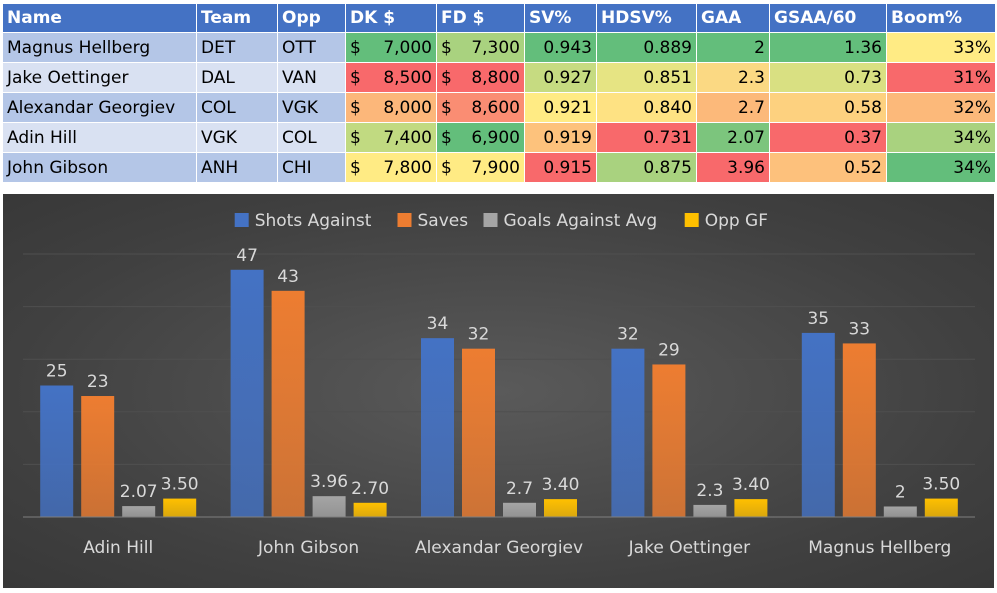 This screenshot has width=997, height=593. I want to click on cell-opp: CHI, so click(311, 167).